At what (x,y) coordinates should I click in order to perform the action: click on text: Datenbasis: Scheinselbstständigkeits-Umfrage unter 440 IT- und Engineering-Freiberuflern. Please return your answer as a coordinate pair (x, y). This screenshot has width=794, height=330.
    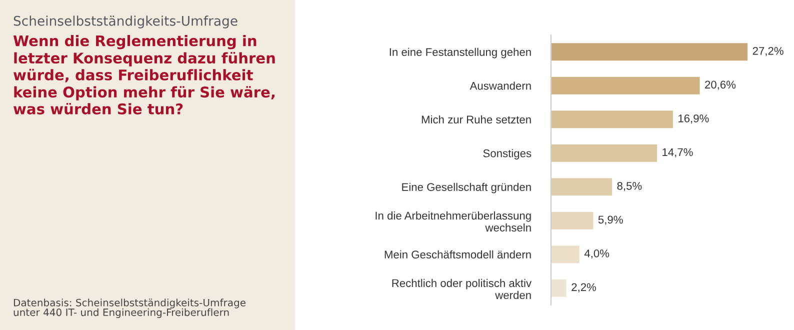
    Looking at the image, I should click on (130, 308).